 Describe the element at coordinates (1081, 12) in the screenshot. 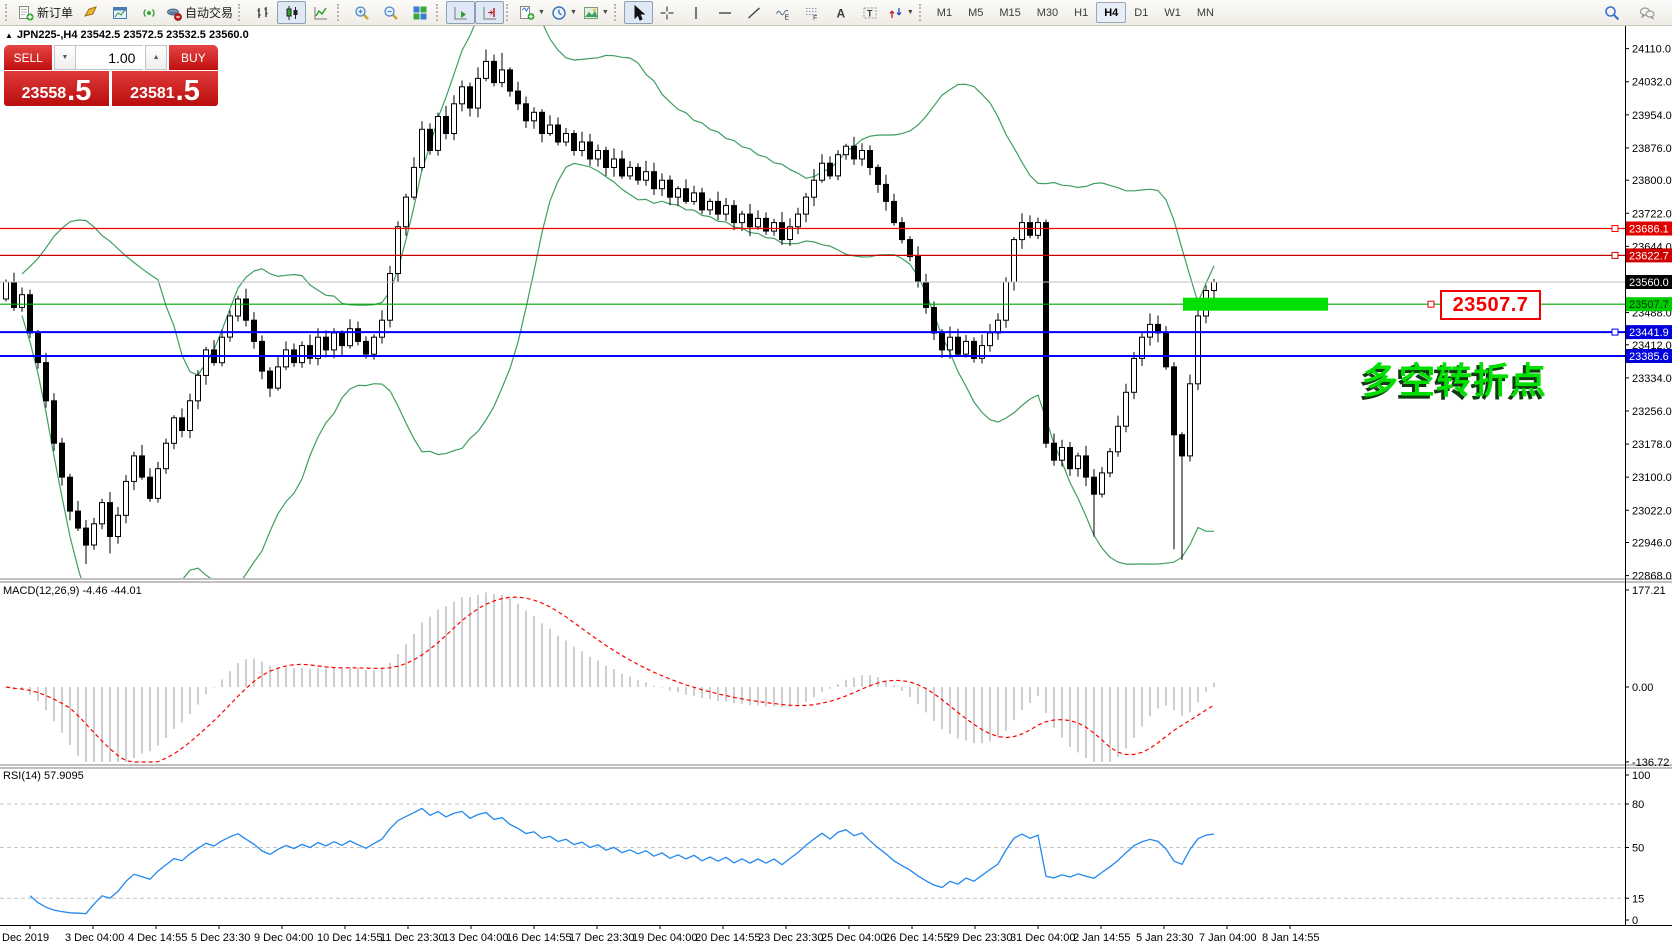

I see `timeframe-H1-button: H1` at that location.